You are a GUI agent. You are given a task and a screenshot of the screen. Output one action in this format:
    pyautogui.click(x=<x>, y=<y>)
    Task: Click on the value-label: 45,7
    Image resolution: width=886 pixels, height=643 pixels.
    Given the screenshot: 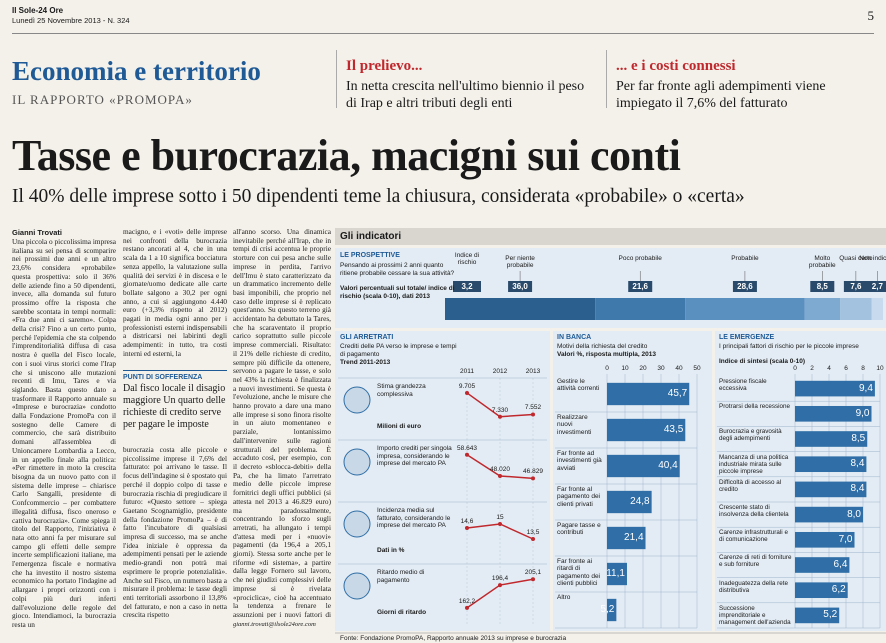 What is the action you would take?
    pyautogui.click(x=677, y=393)
    